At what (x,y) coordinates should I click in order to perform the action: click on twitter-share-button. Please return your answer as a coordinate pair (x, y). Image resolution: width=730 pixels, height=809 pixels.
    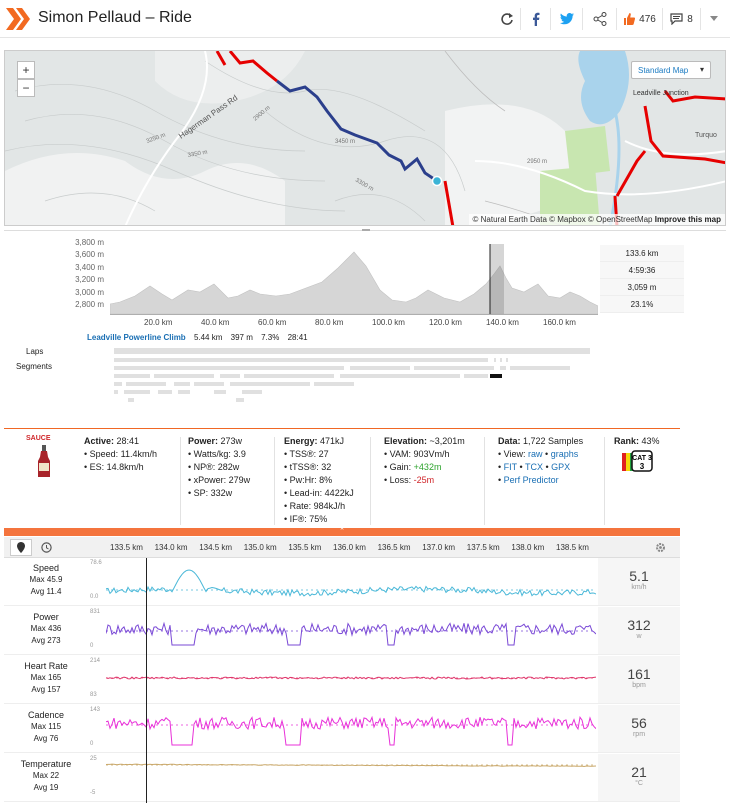
    Looking at the image, I should click on (566, 19).